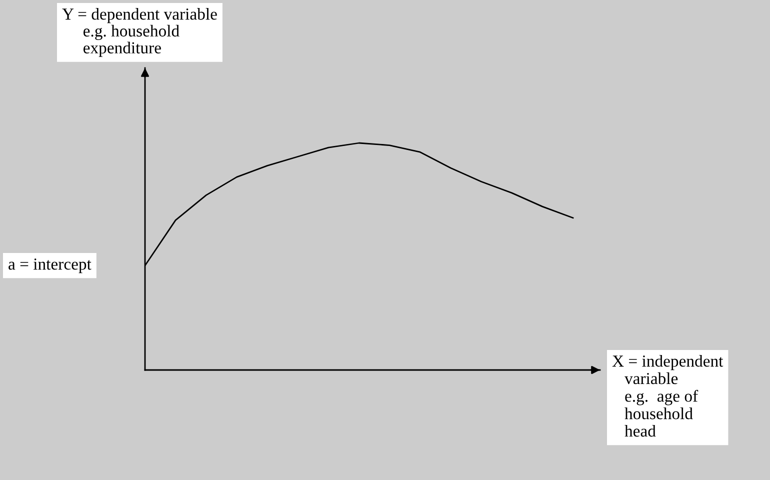 The image size is (770, 480). I want to click on x-axis-title: X = independent variable e.g. age of household head, so click(668, 396).